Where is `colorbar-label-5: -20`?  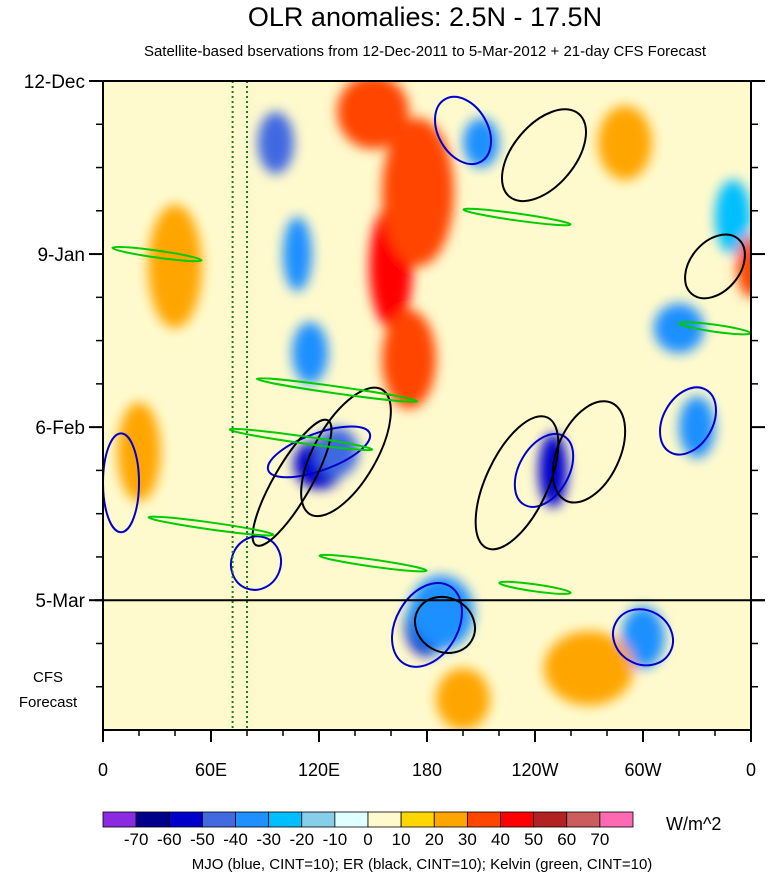 colorbar-label-5: -20 is located at coordinates (301, 839).